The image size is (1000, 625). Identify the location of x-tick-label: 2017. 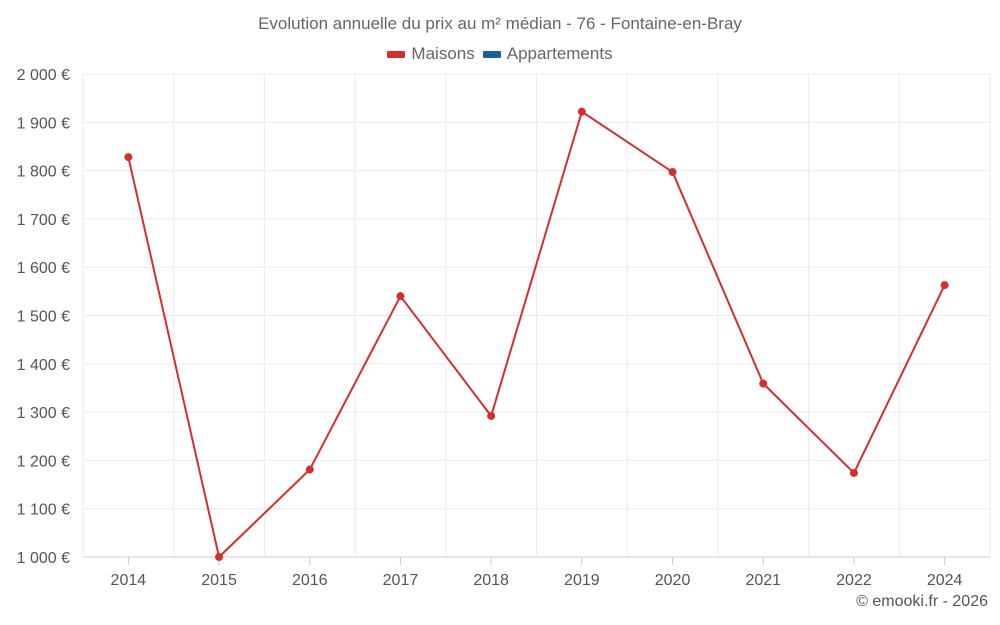
(401, 580).